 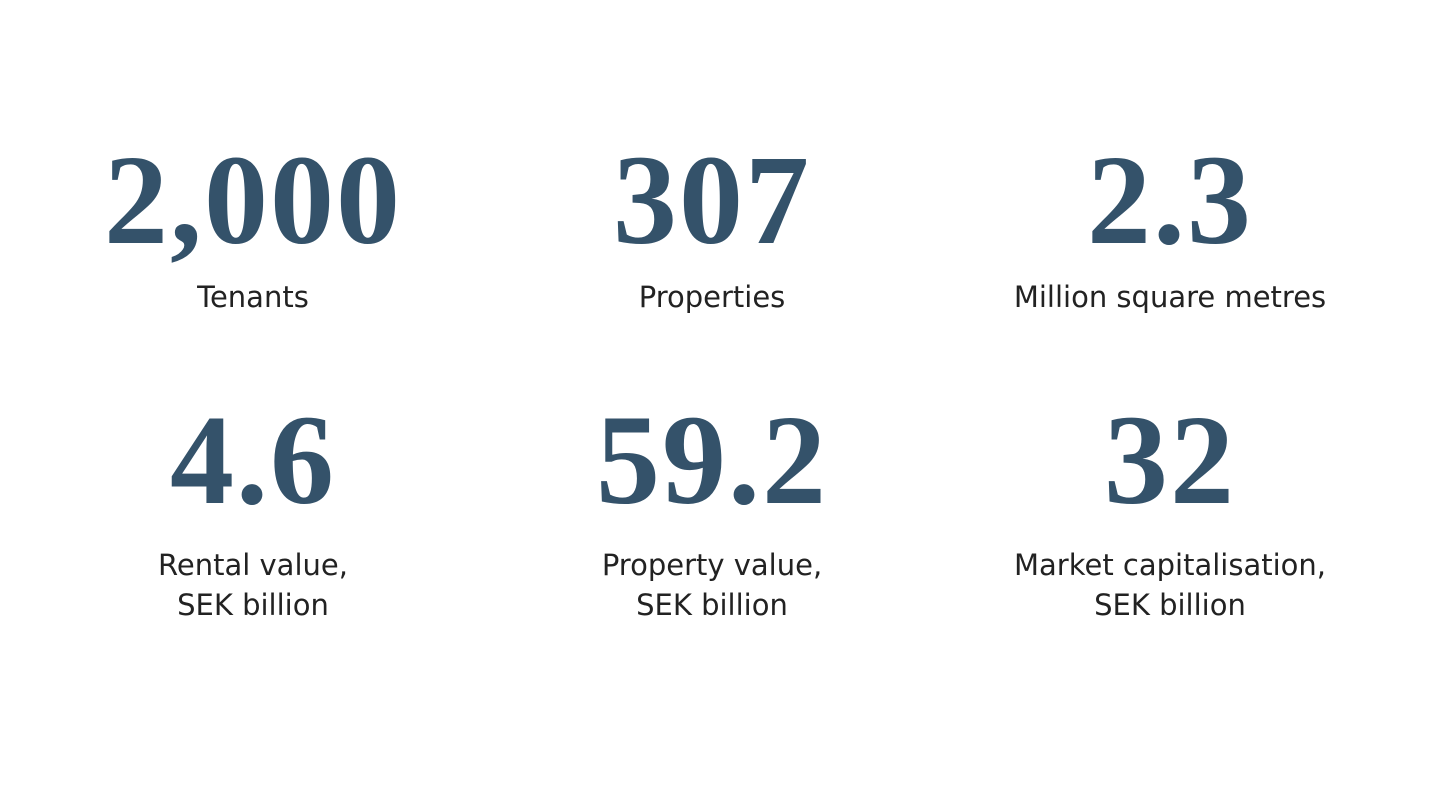 I want to click on stat: 2.3 Million square metres, so click(x=1170, y=226).